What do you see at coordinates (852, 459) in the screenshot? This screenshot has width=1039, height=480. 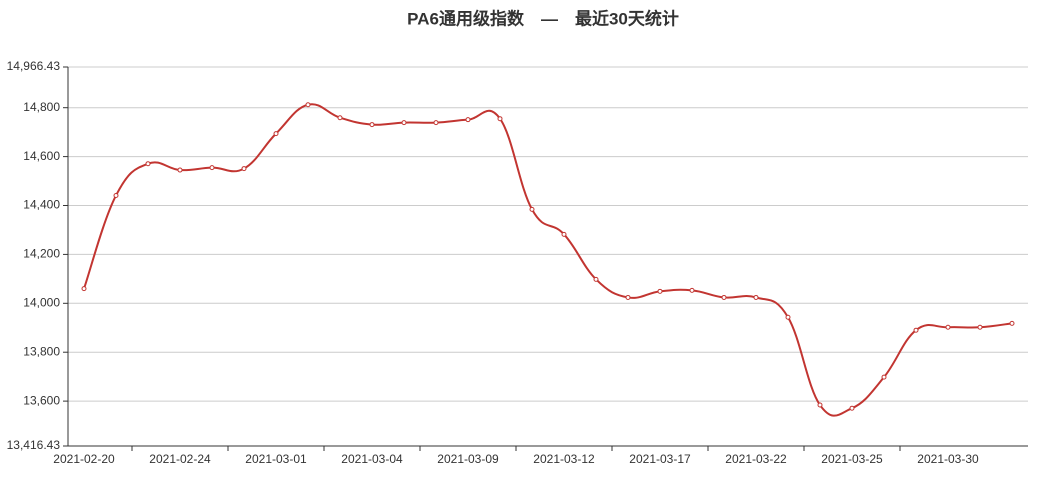 I see `x-tick-label: 2021-03-25` at bounding box center [852, 459].